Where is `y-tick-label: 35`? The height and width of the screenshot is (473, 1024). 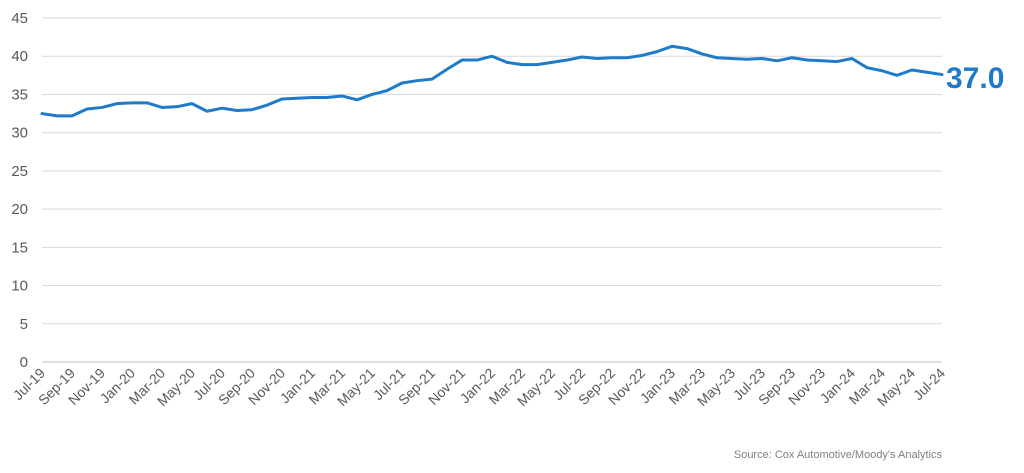
y-tick-label: 35 is located at coordinates (19, 94).